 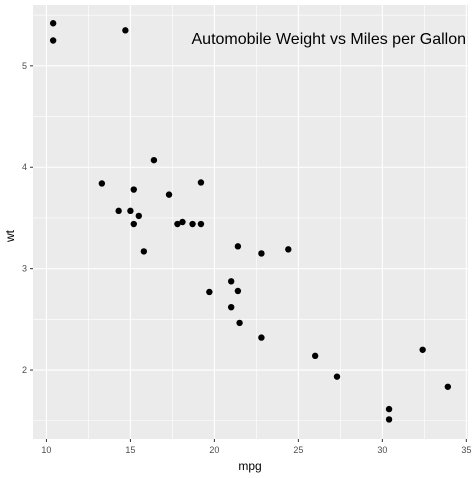 What do you see at coordinates (466, 450) in the screenshot?
I see `x-tick-label: 35` at bounding box center [466, 450].